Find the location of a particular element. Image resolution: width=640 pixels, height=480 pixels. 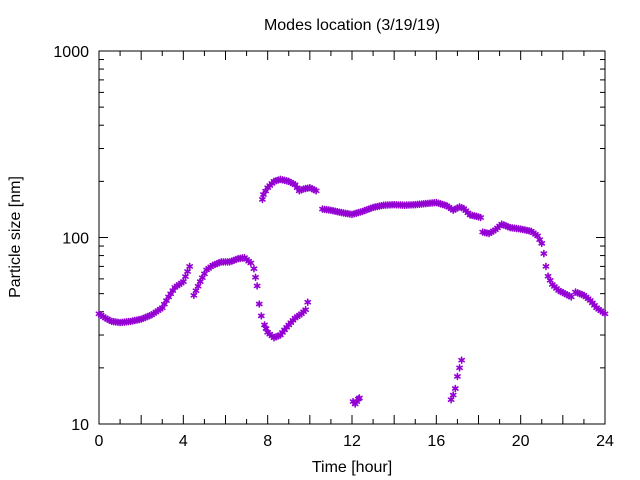

x-tick-label: 8 is located at coordinates (267, 441).